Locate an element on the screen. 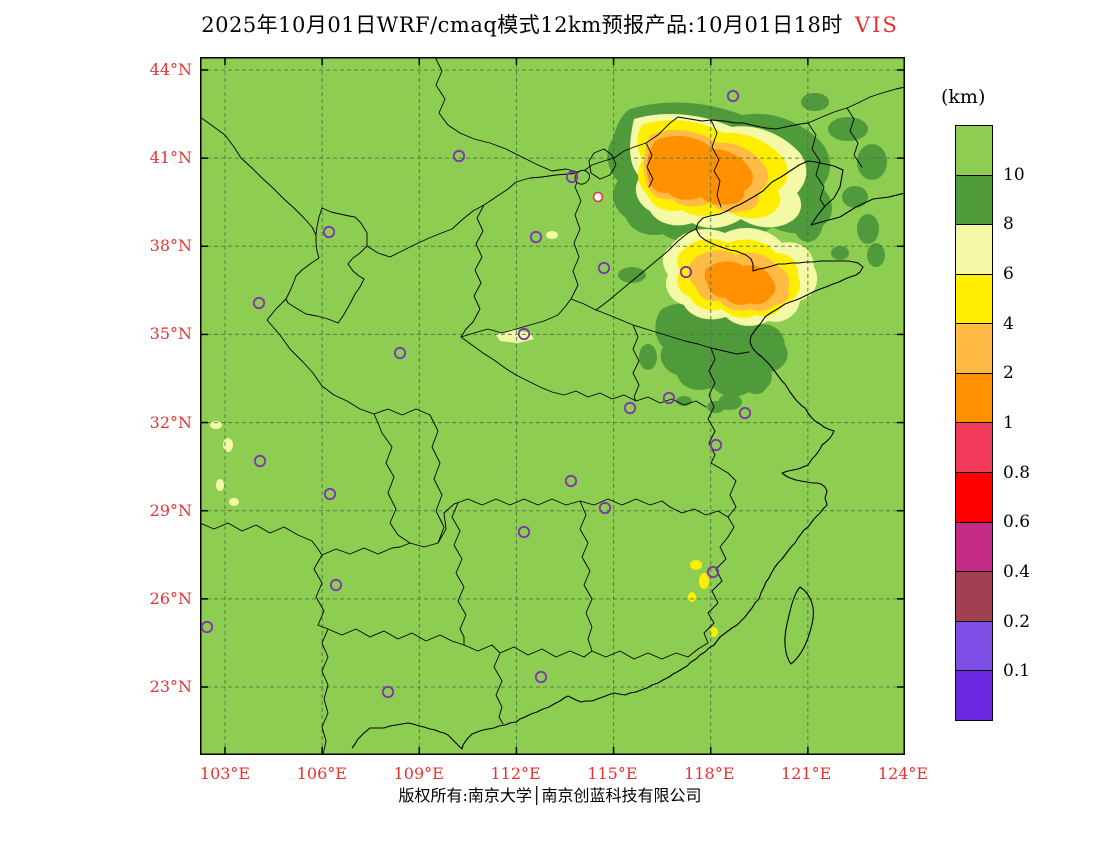 The width and height of the screenshot is (1100, 850). lon-label: 118°E is located at coordinates (709, 773).